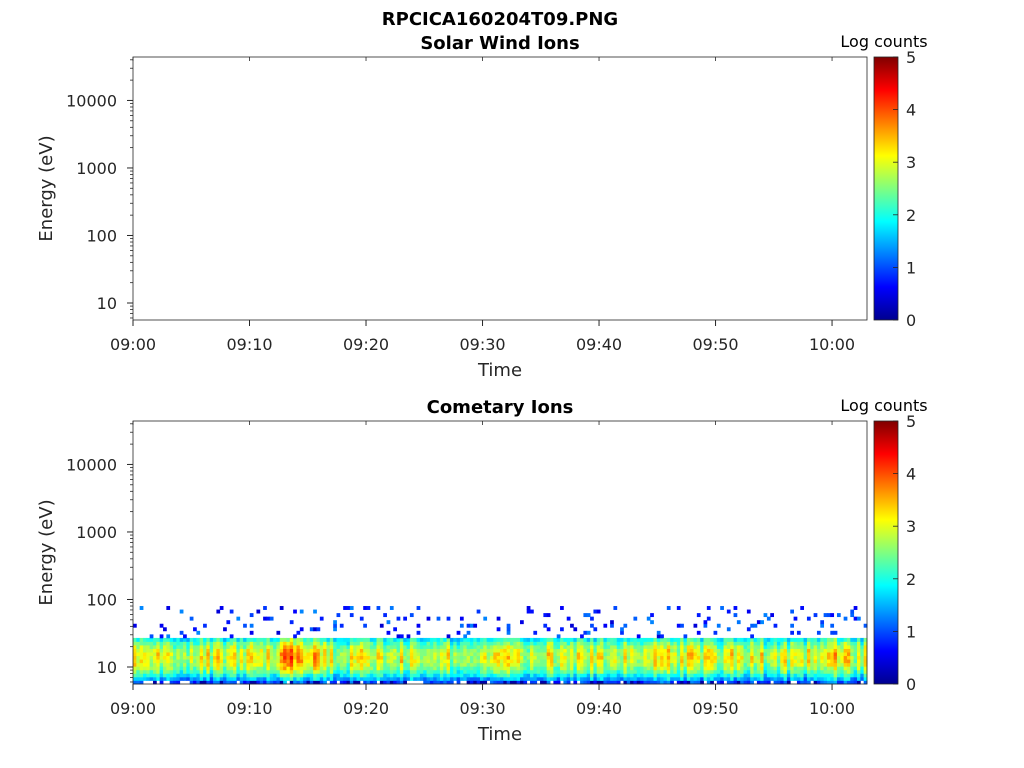 The width and height of the screenshot is (1024, 768). Describe the element at coordinates (249, 344) in the screenshot. I see `x-tick-label: 09:10` at that location.